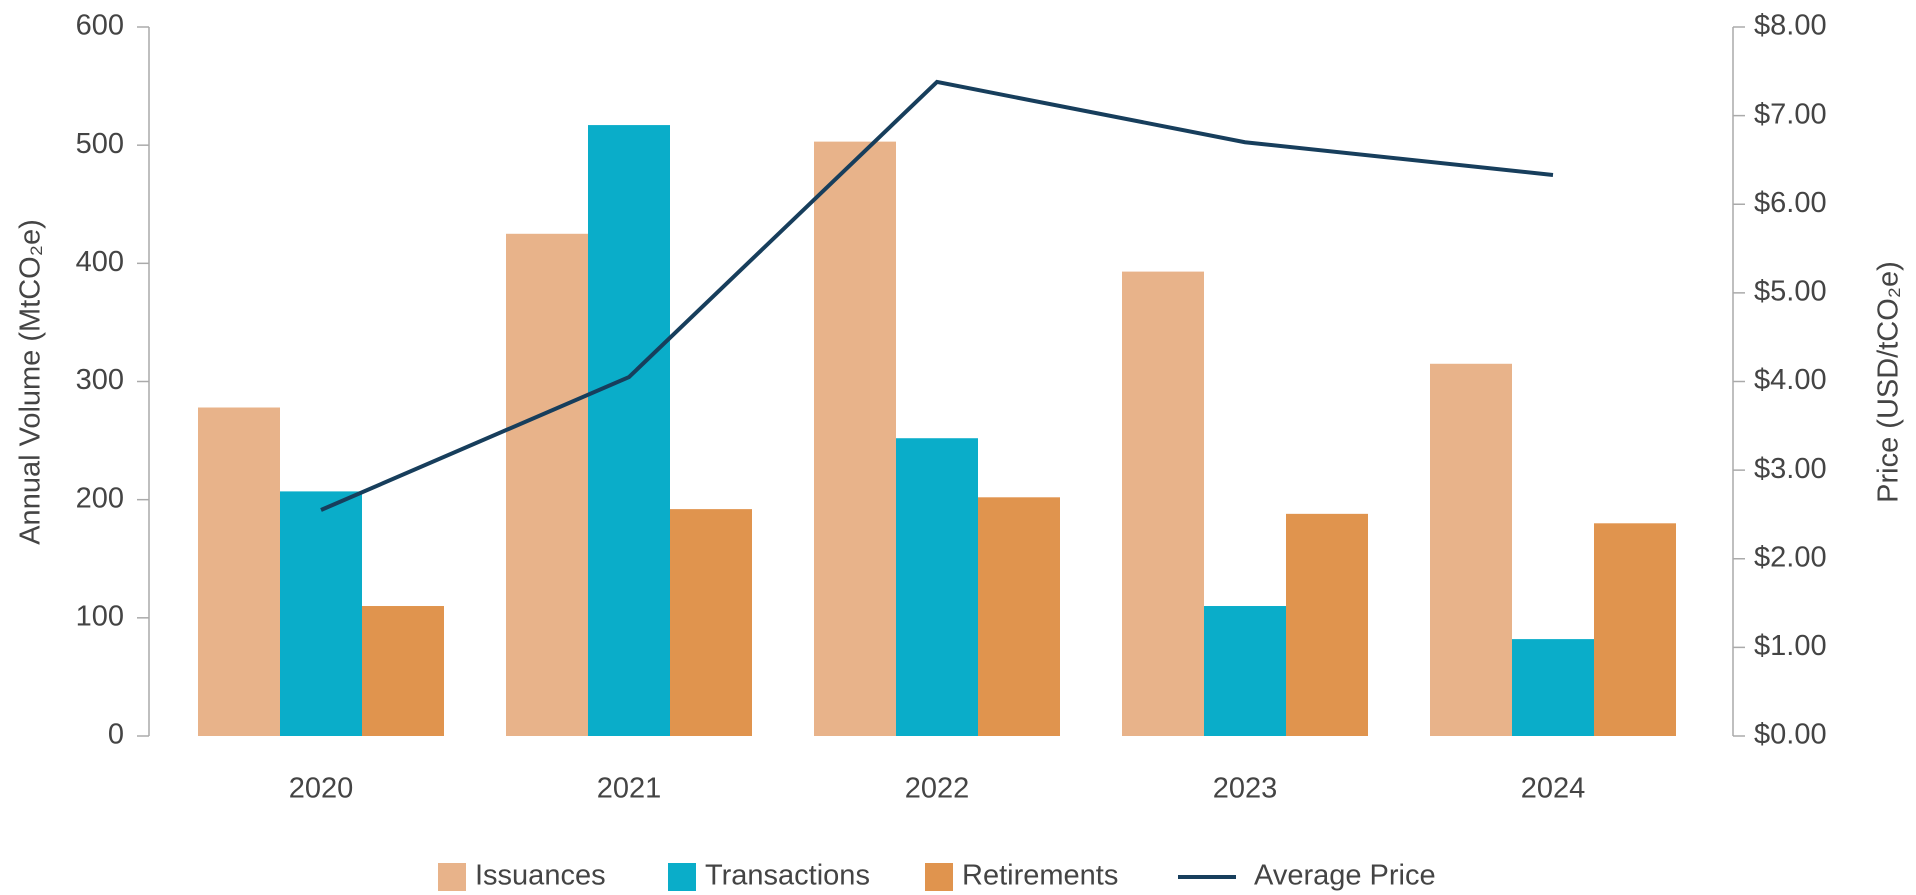  What do you see at coordinates (1790, 469) in the screenshot?
I see `y2-tick-label: $3.00` at bounding box center [1790, 469].